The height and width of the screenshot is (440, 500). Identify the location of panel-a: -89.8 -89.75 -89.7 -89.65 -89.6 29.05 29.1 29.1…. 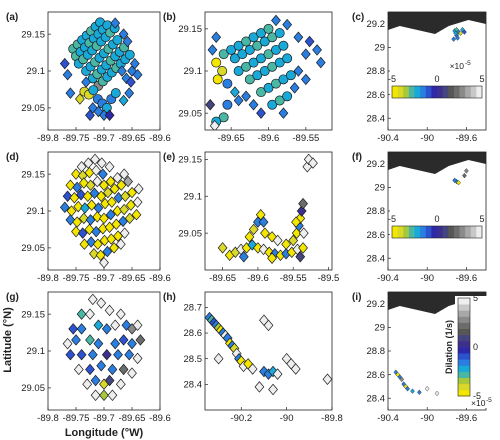
(88, 77).